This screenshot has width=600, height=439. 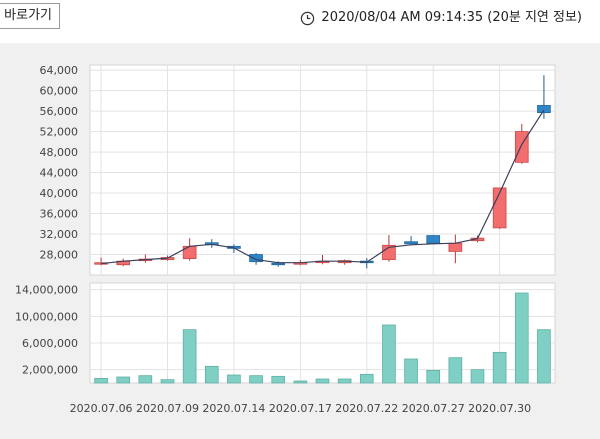 What do you see at coordinates (366, 408) in the screenshot?
I see `x-tick-label: 2020.07.22` at bounding box center [366, 408].